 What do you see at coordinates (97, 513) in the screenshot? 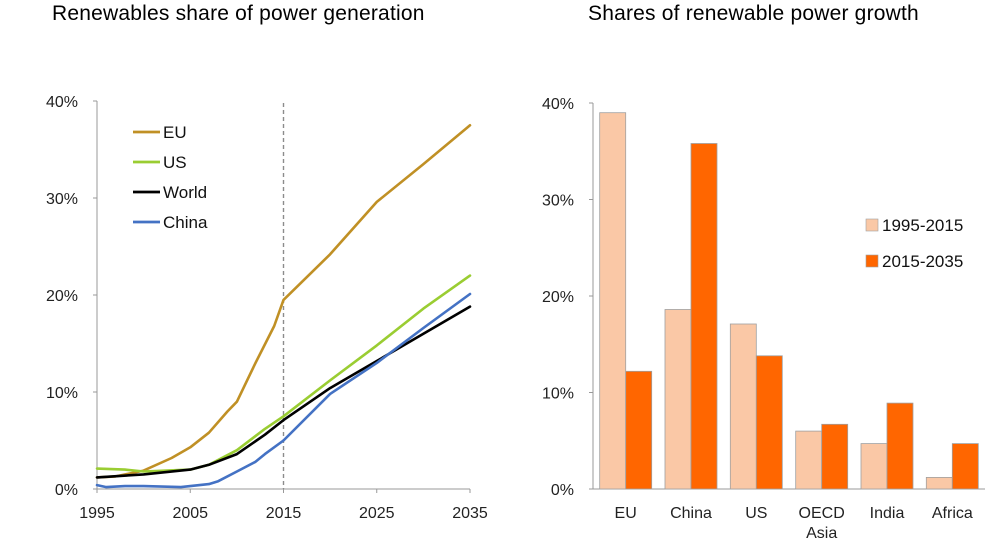
I see `x-tick-label: 1995` at bounding box center [97, 513].